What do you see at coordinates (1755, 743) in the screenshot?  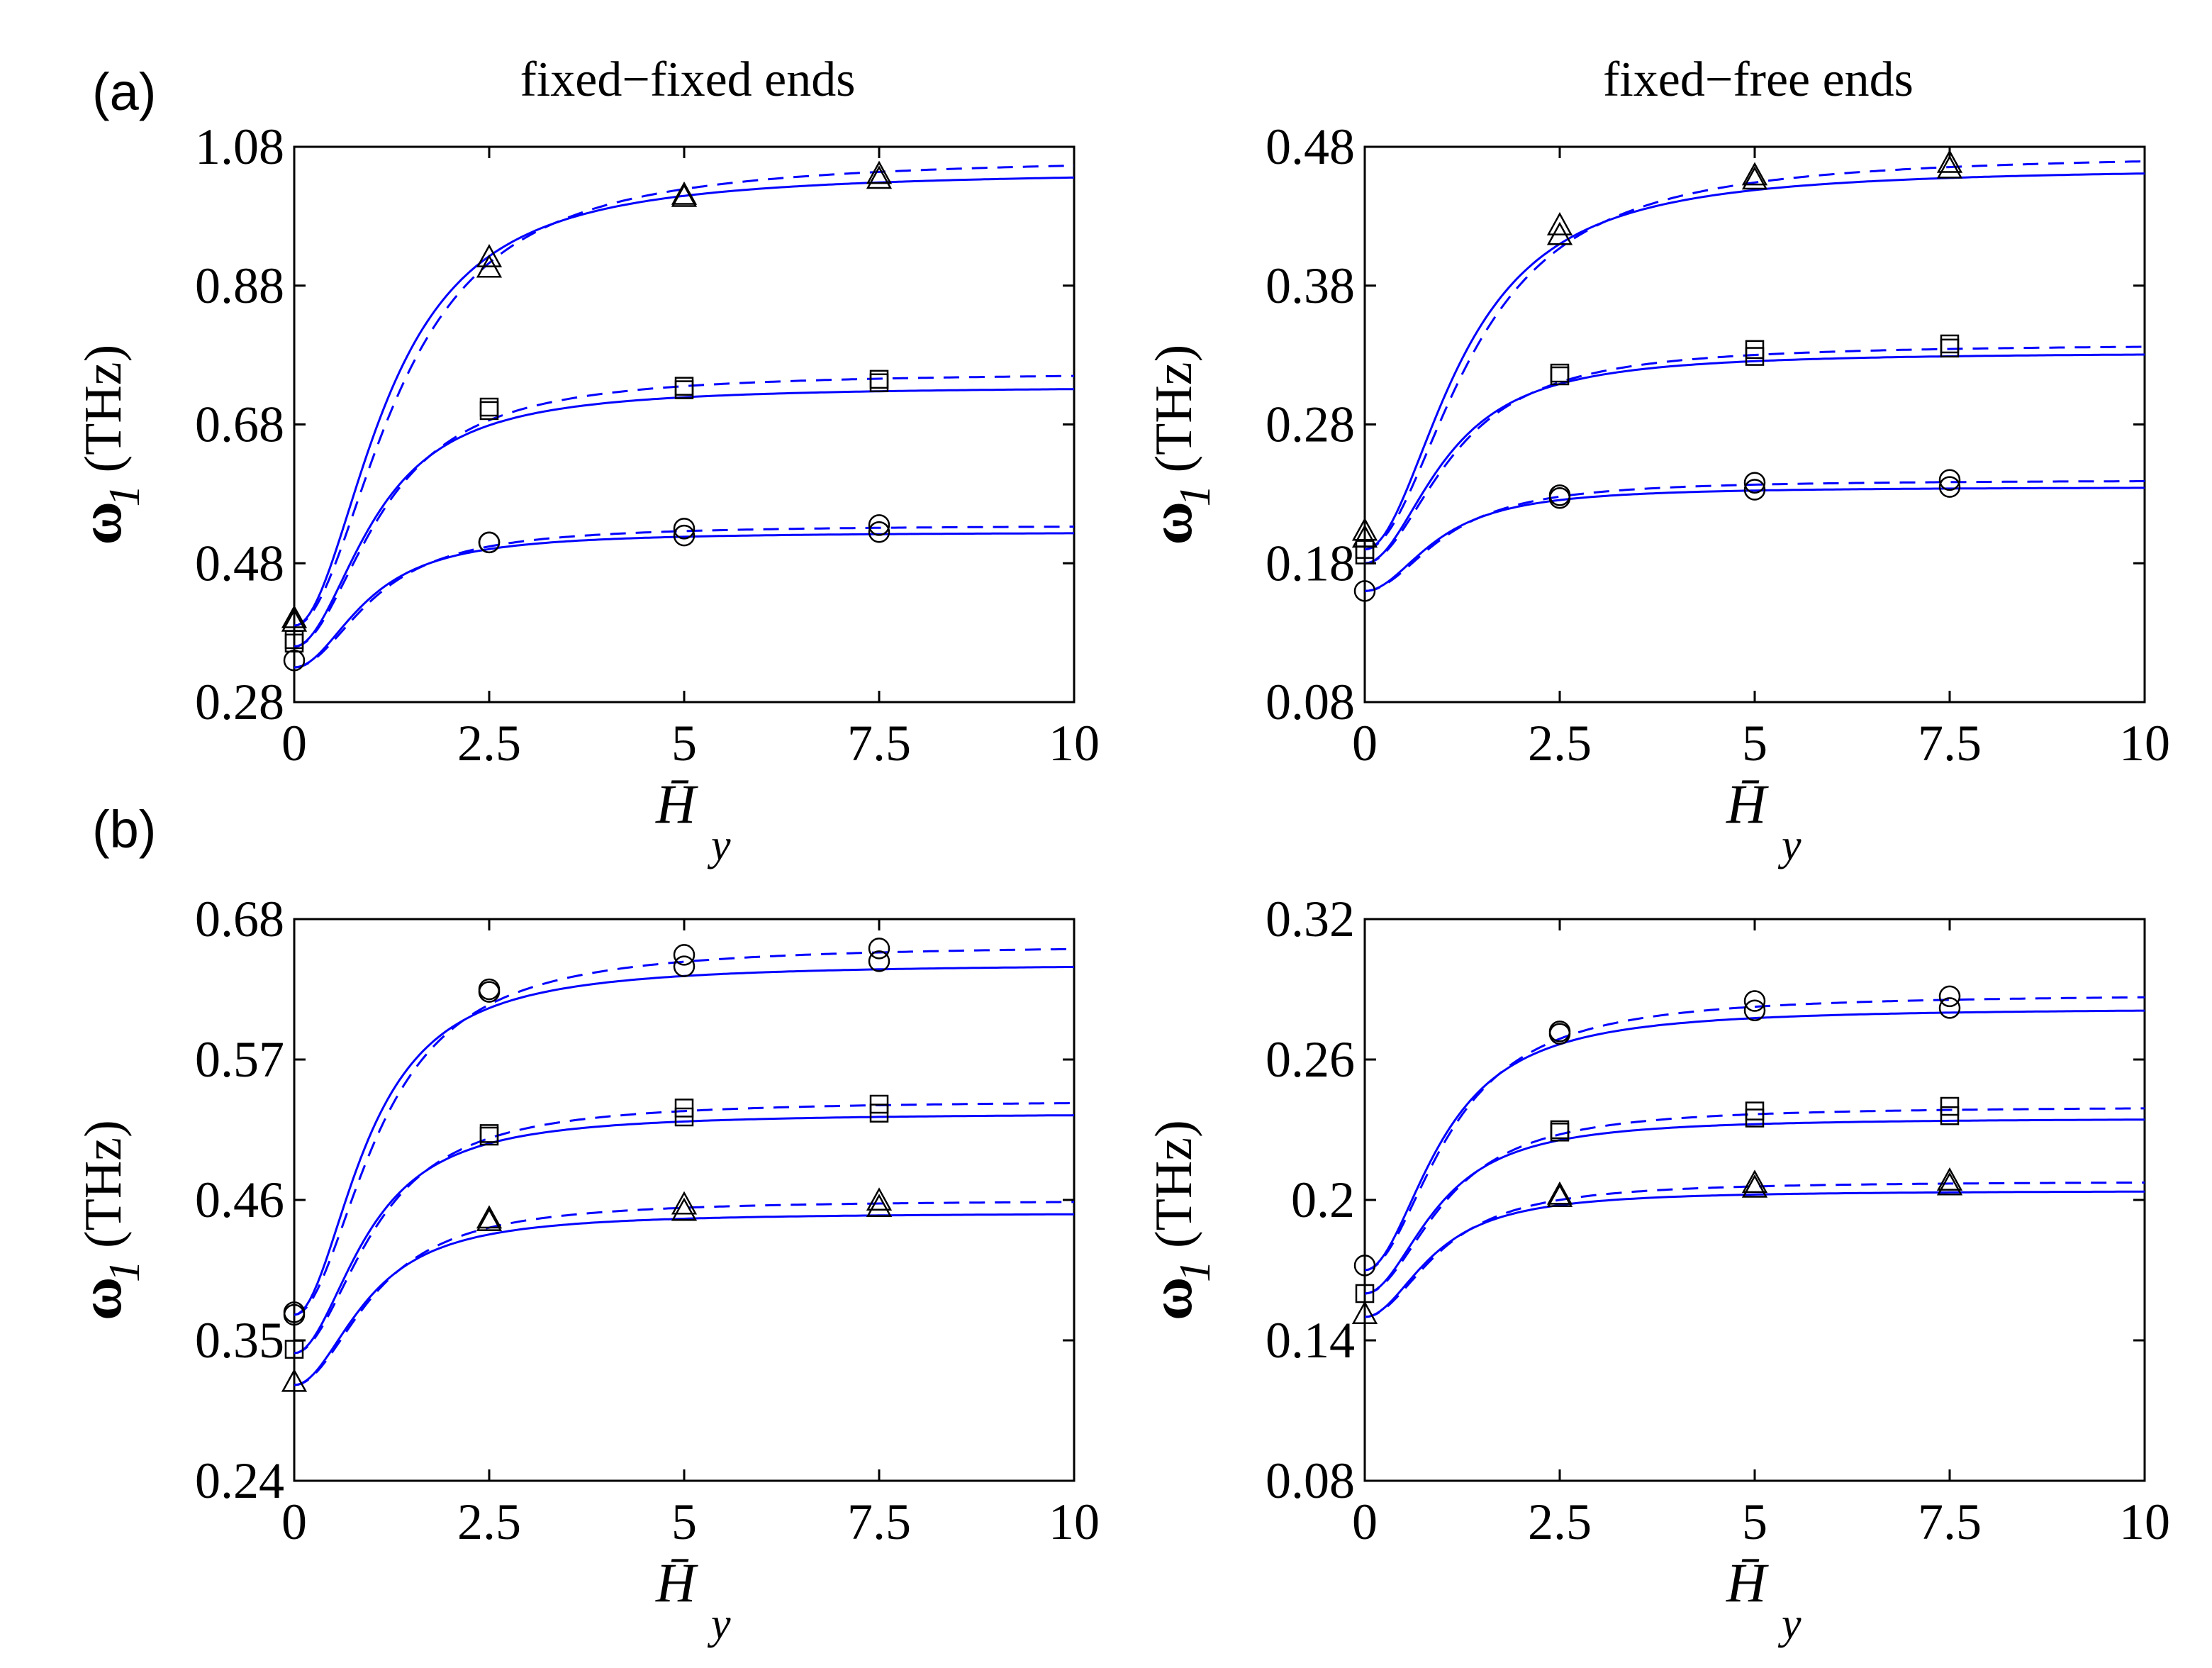 I see `x-tick-label: 5` at bounding box center [1755, 743].